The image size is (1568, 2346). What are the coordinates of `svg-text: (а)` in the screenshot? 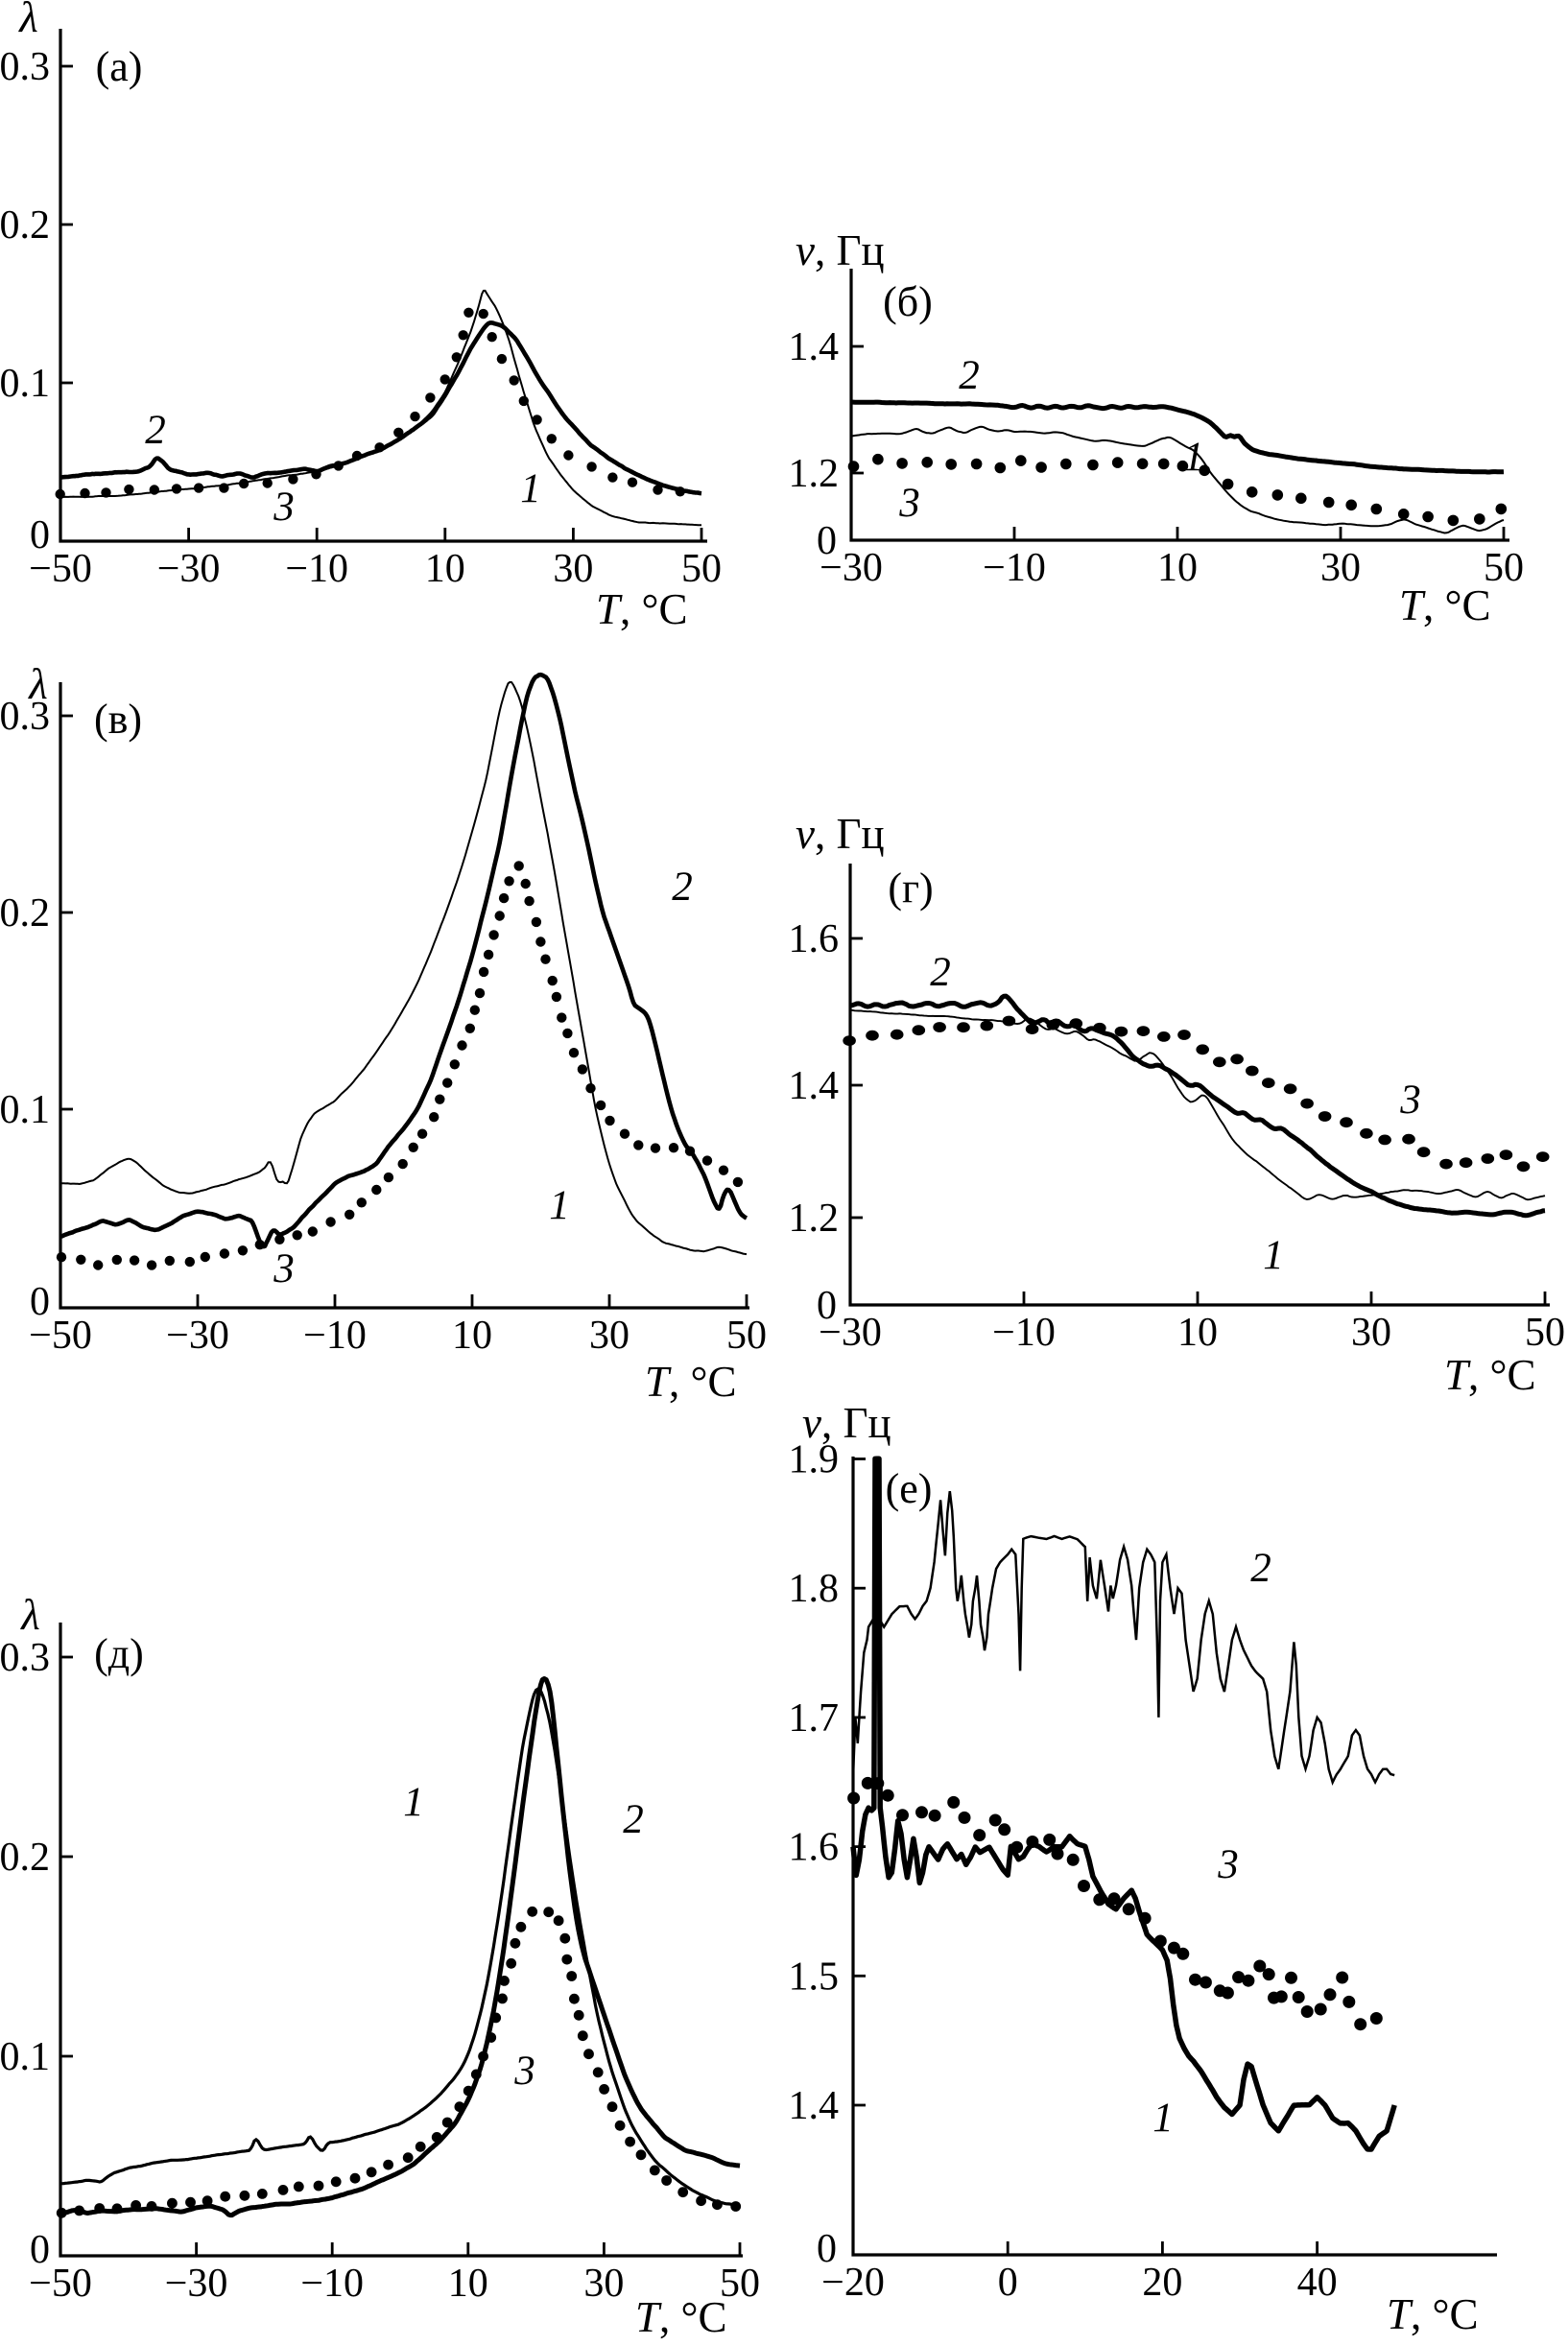 It's located at (119, 66).